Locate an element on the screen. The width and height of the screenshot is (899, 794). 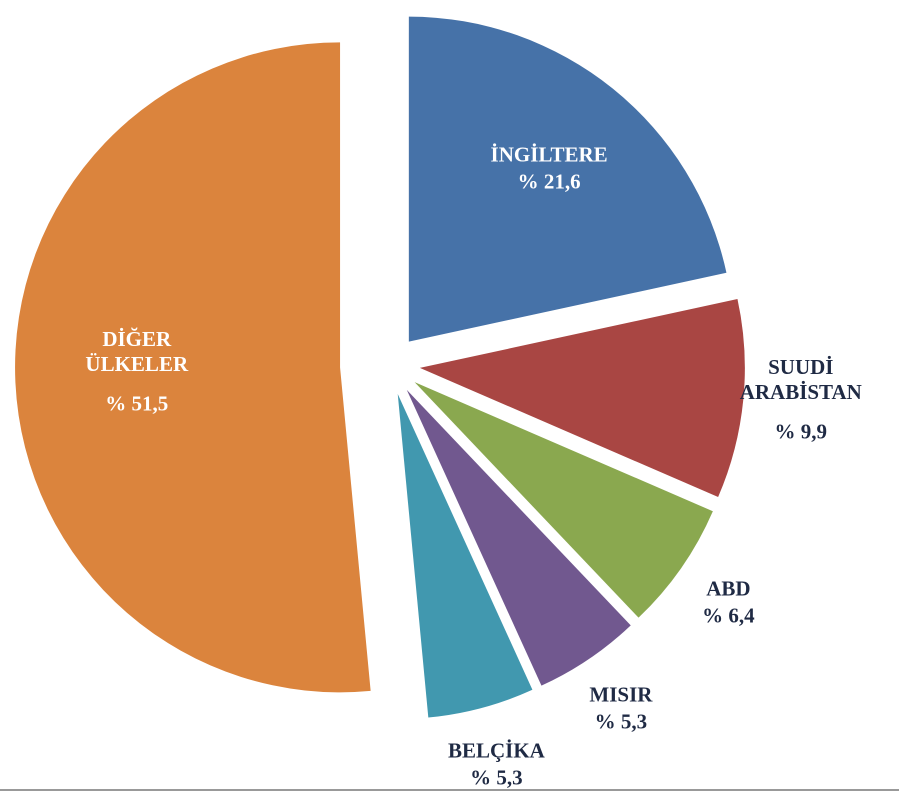
slice-value: % 51,5 is located at coordinates (137, 403).